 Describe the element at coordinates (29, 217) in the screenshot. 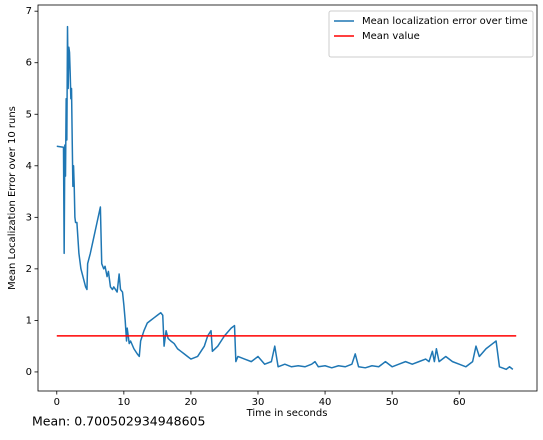

I see `y-tick-label: 3` at that location.